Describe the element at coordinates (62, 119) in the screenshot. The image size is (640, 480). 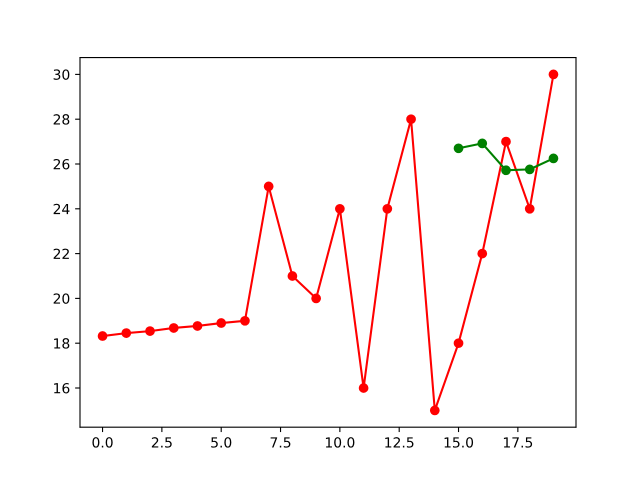
I see `y-tick-label: 28` at that location.